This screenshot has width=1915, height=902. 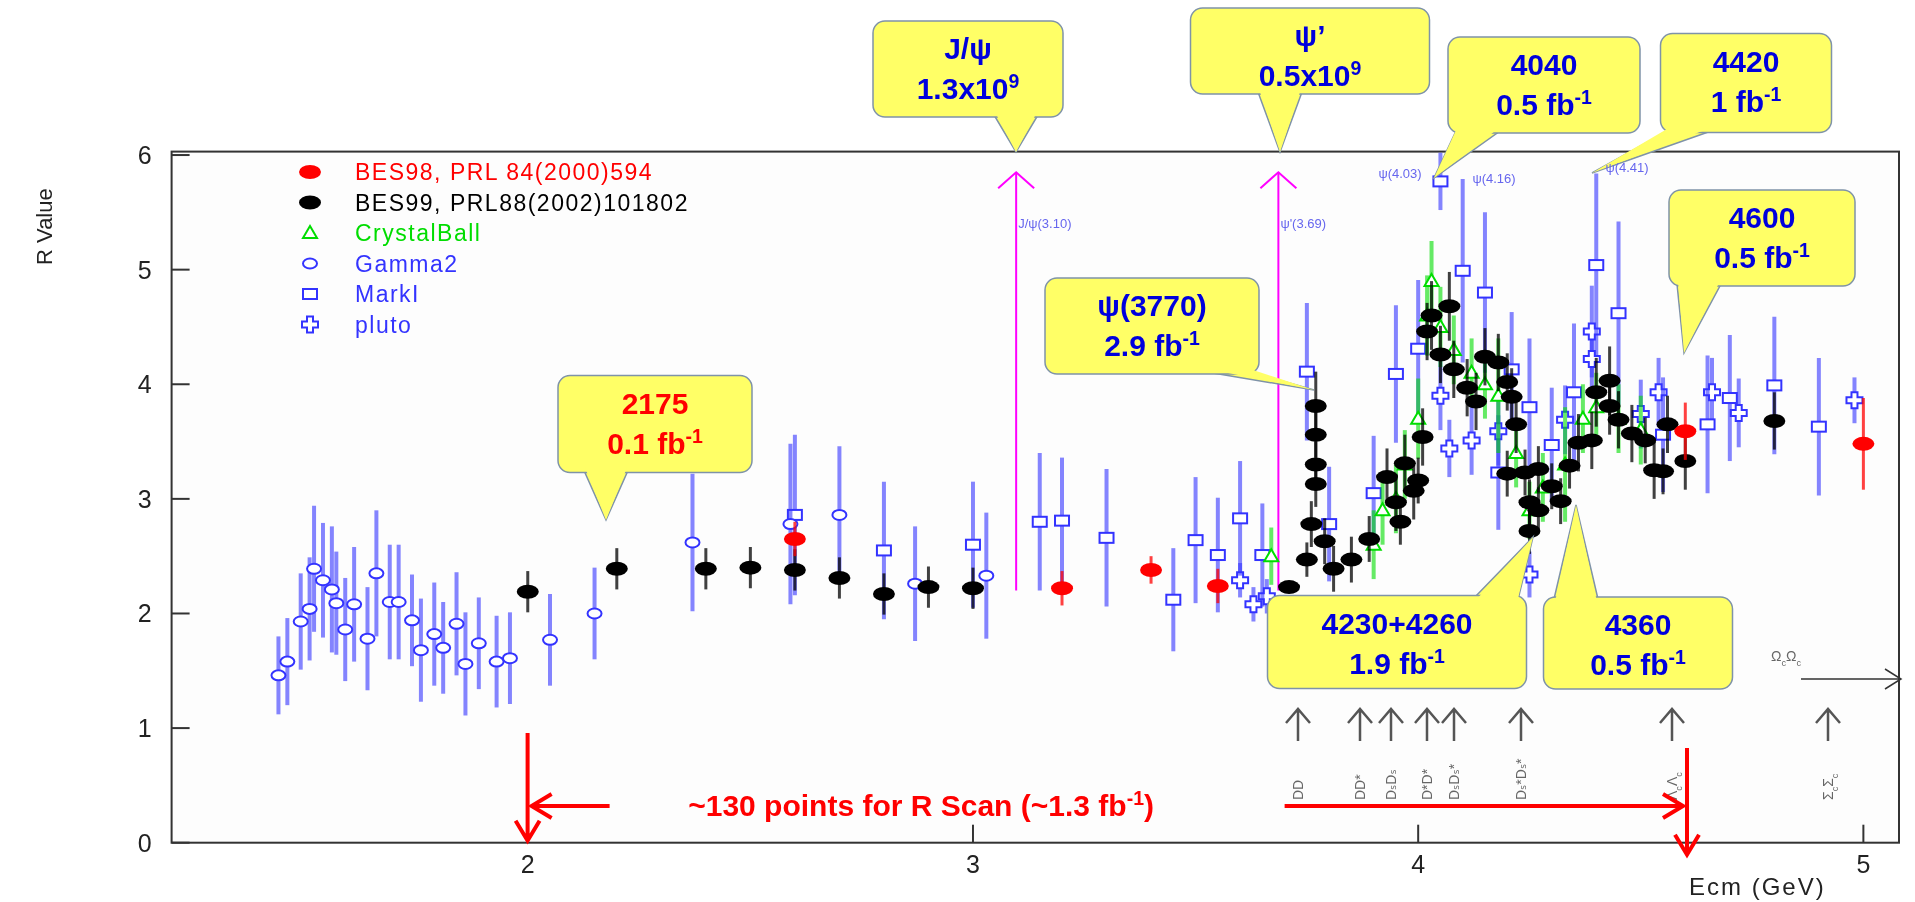 I want to click on y-tick-label: 5, so click(x=144, y=269).